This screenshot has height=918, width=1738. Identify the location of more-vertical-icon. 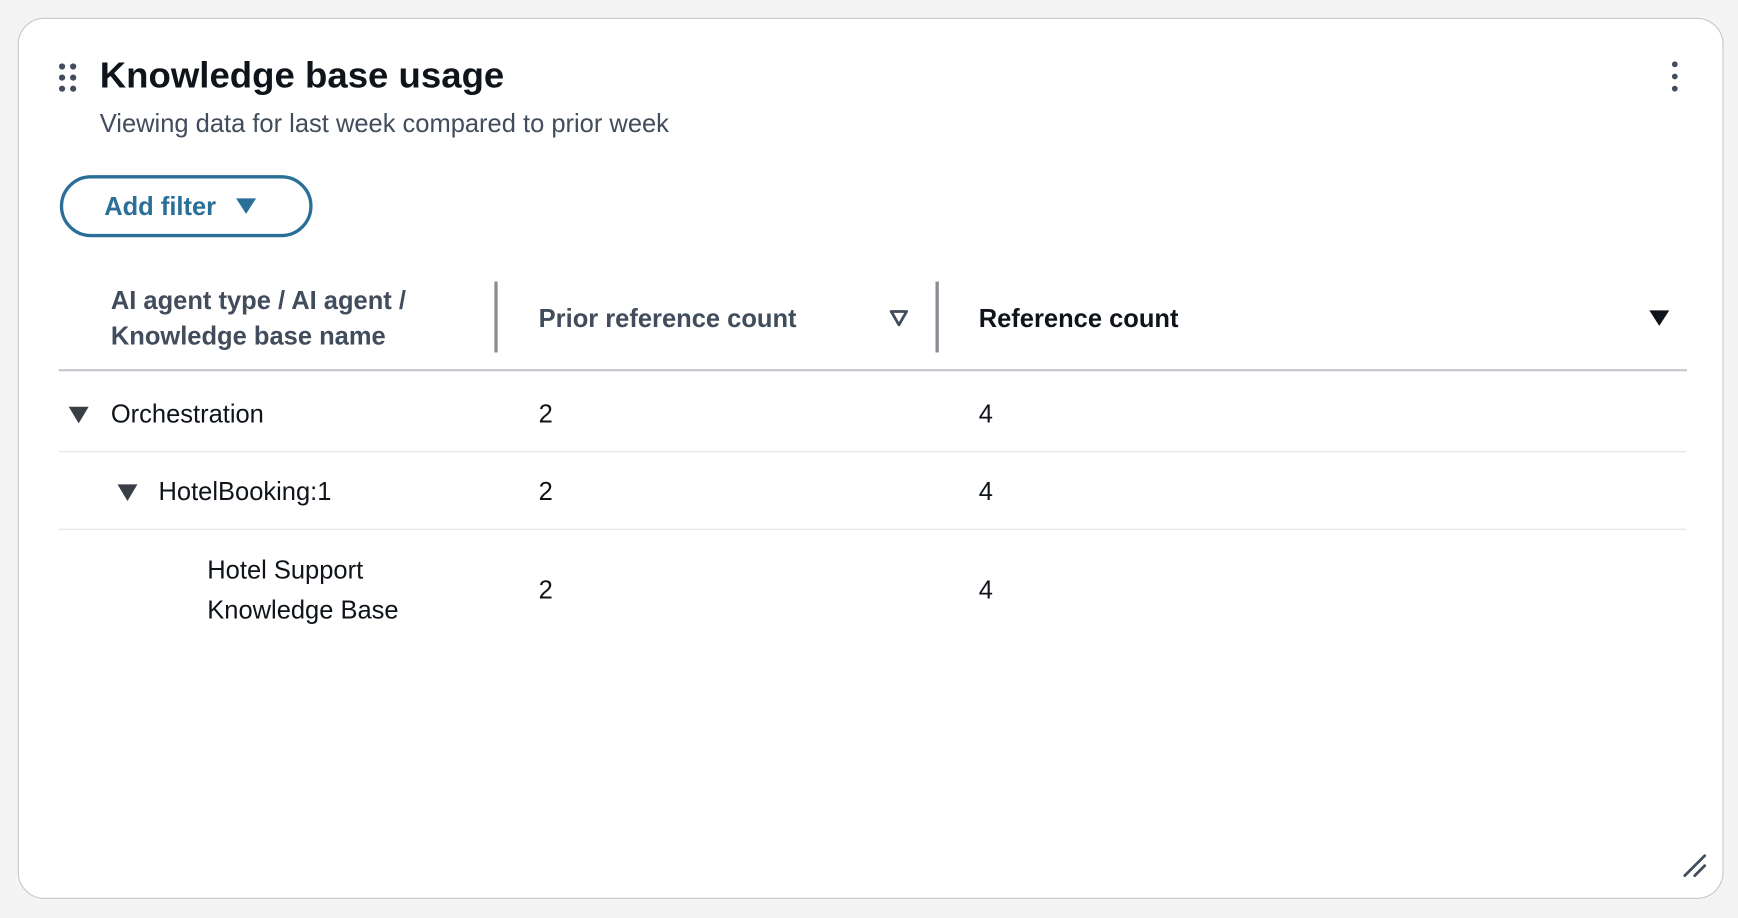
(1675, 77).